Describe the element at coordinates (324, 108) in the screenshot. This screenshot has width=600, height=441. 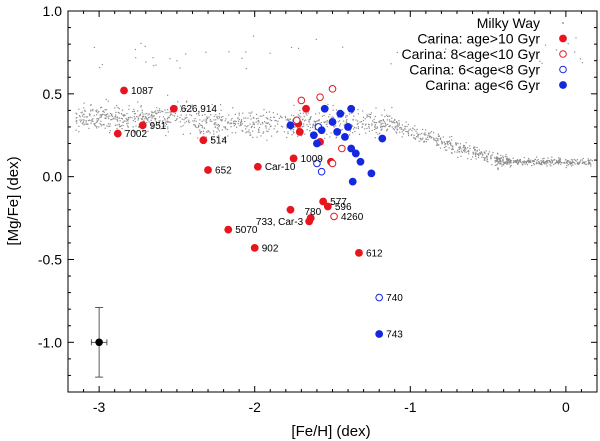
I see `carina-point` at that location.